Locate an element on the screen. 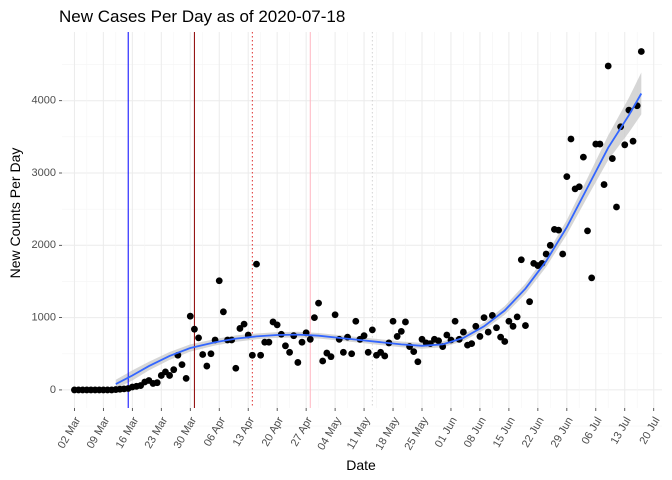  y-tick-label: 4000 is located at coordinates (44, 101).